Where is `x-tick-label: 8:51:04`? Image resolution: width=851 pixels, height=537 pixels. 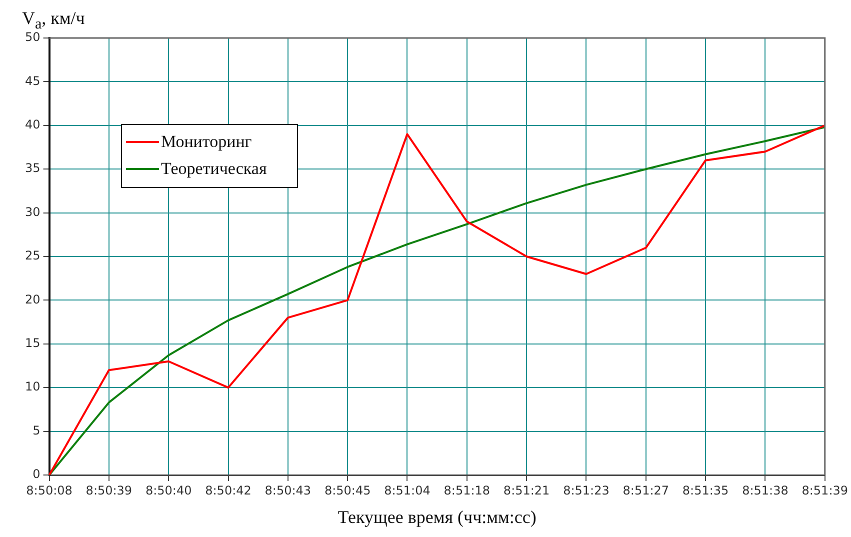 x-tick-label: 8:51:04 is located at coordinates (407, 490).